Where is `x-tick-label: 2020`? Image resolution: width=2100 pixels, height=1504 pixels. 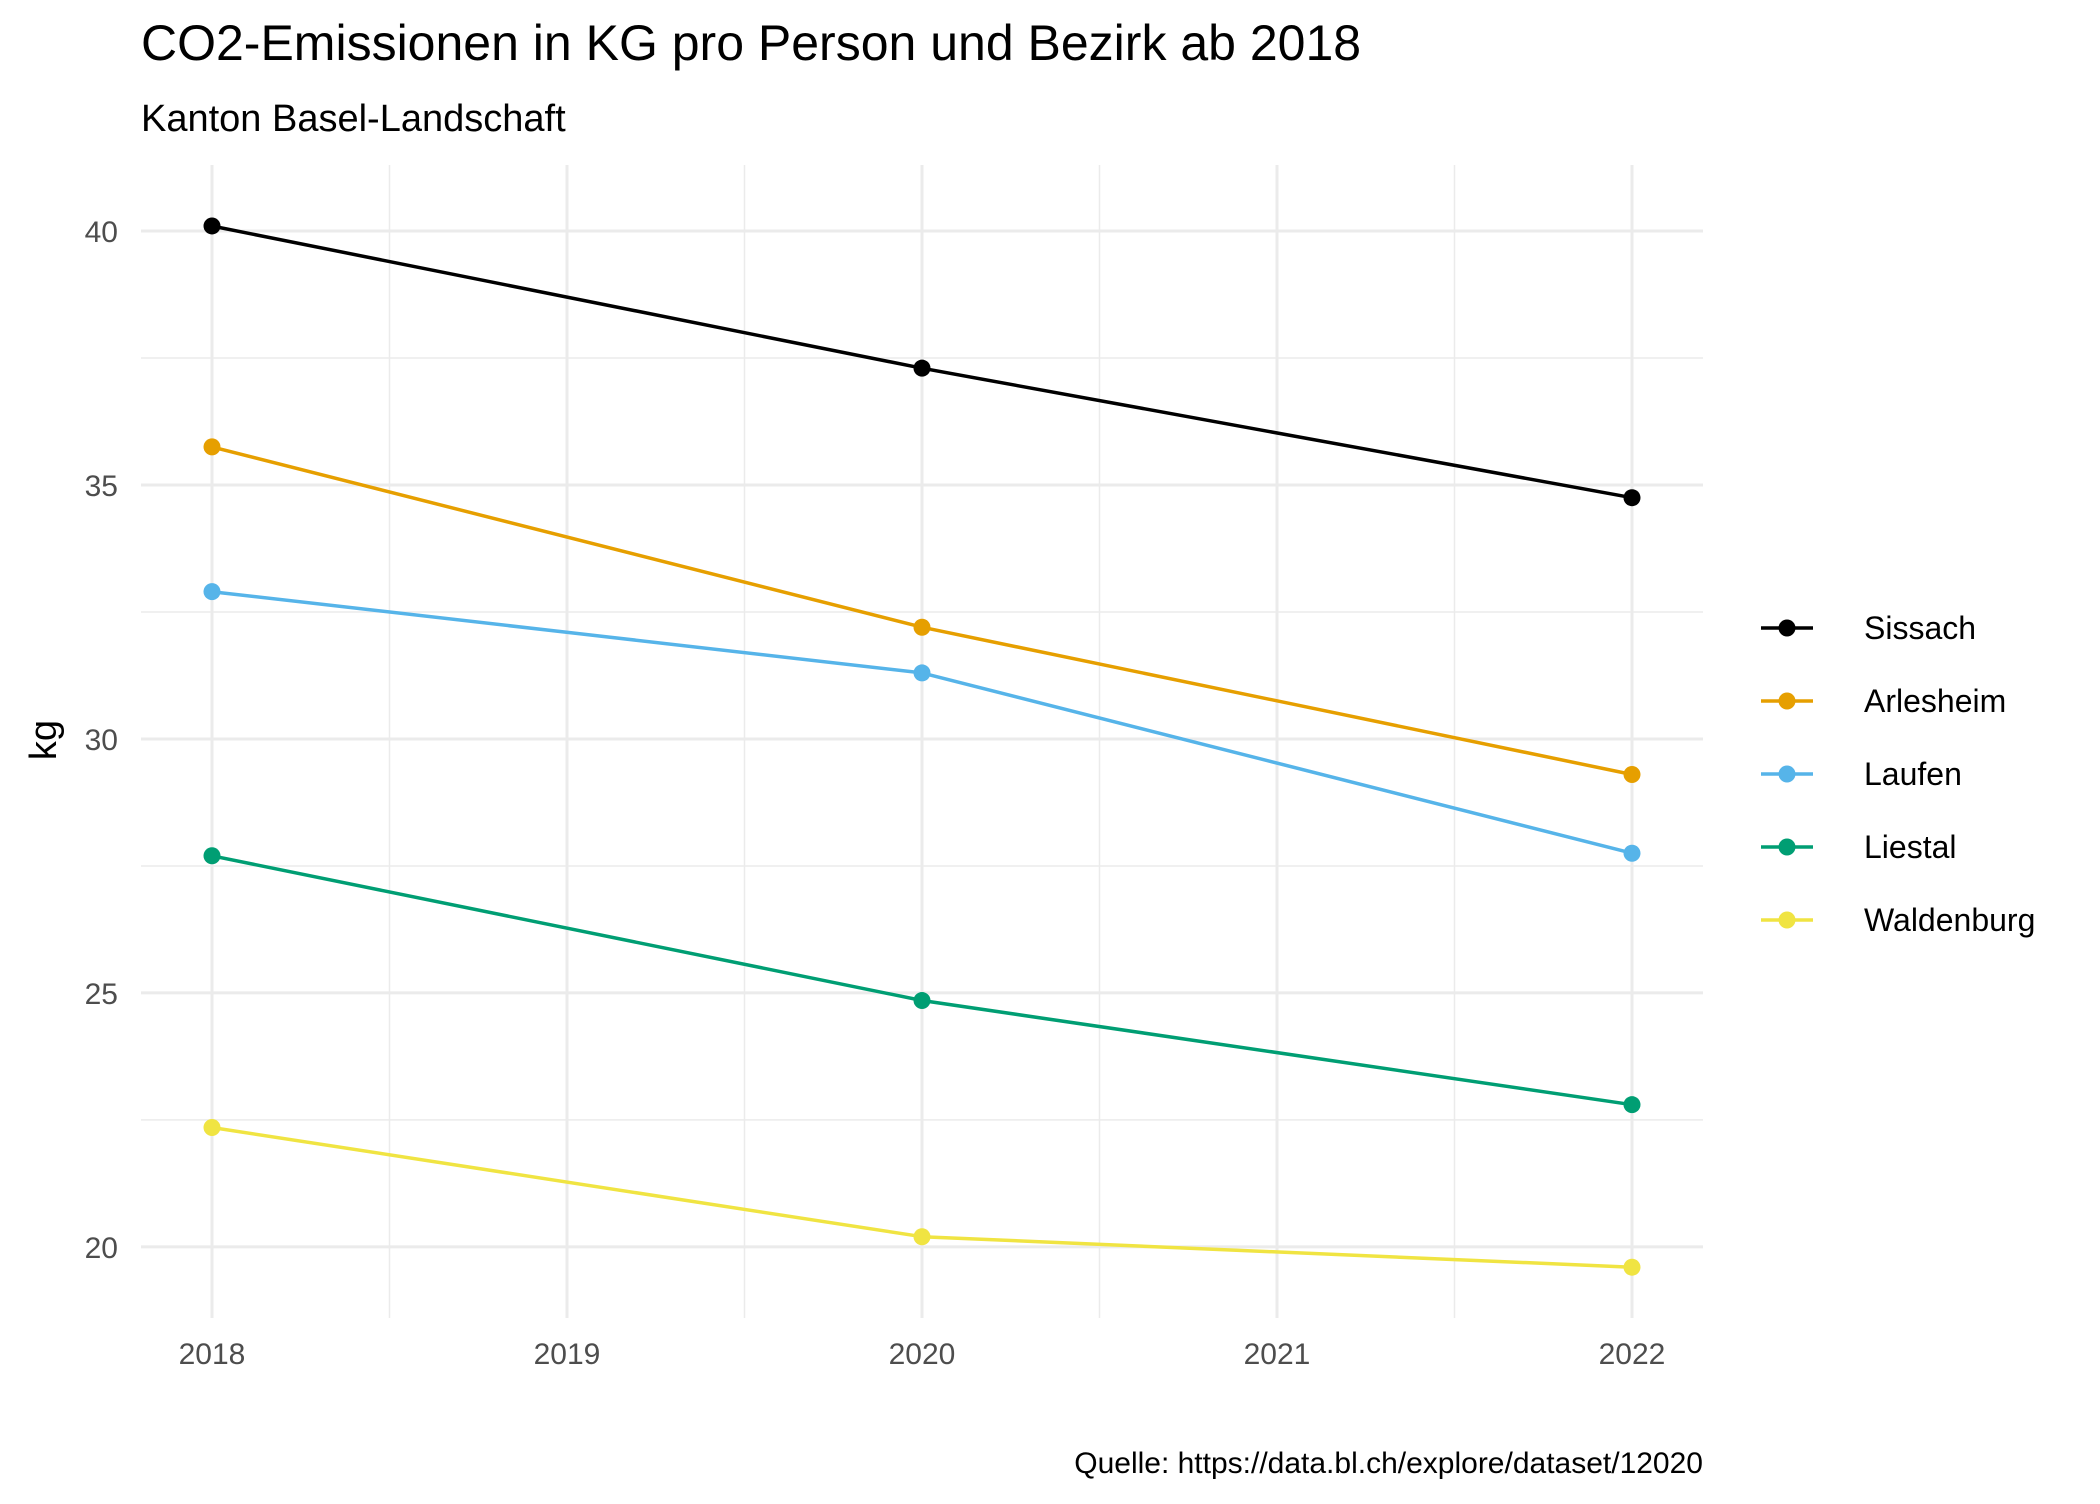
x-tick-label: 2020 is located at coordinates (922, 1354).